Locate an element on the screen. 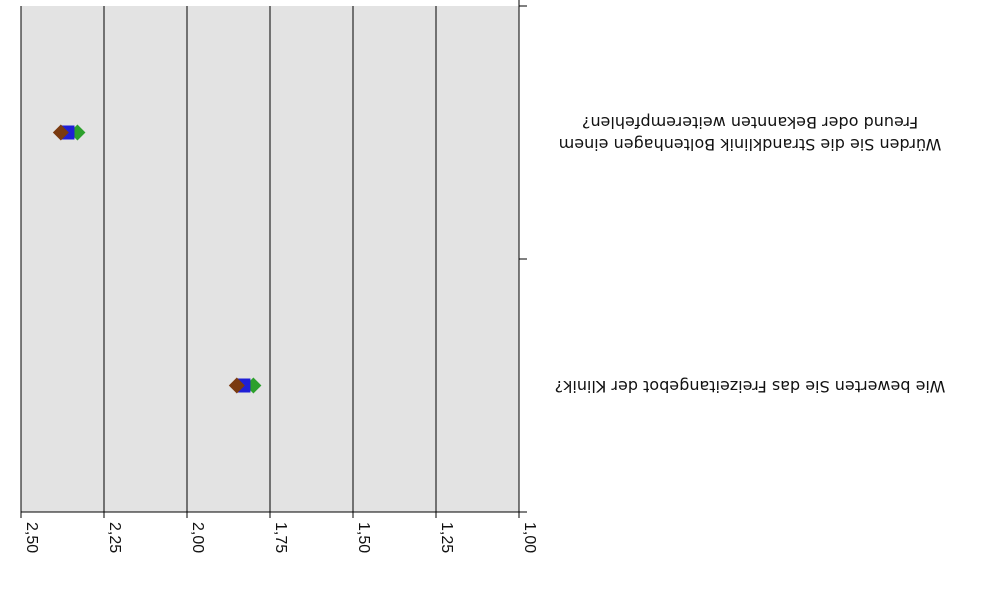 This screenshot has width=997, height=594. x-tick-label: 2,25 is located at coordinates (114, 537).